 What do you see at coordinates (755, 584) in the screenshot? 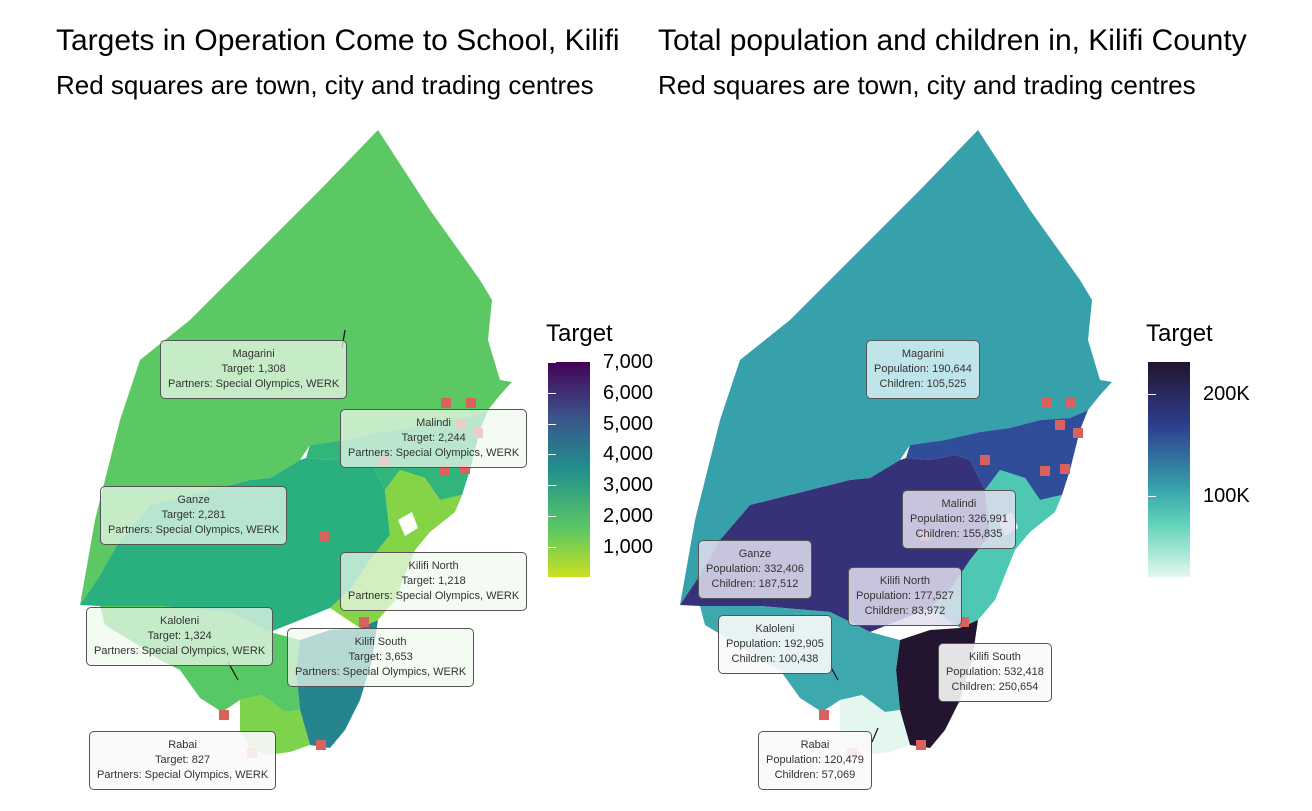
I see `label-line2: Children: 187,512` at bounding box center [755, 584].